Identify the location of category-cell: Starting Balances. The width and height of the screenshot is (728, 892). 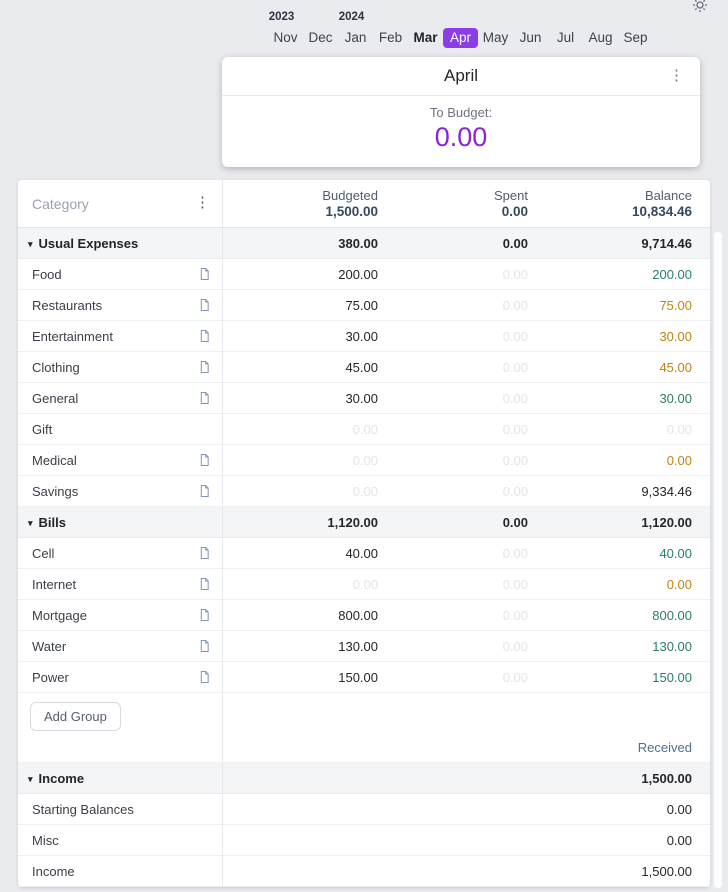
(120, 809).